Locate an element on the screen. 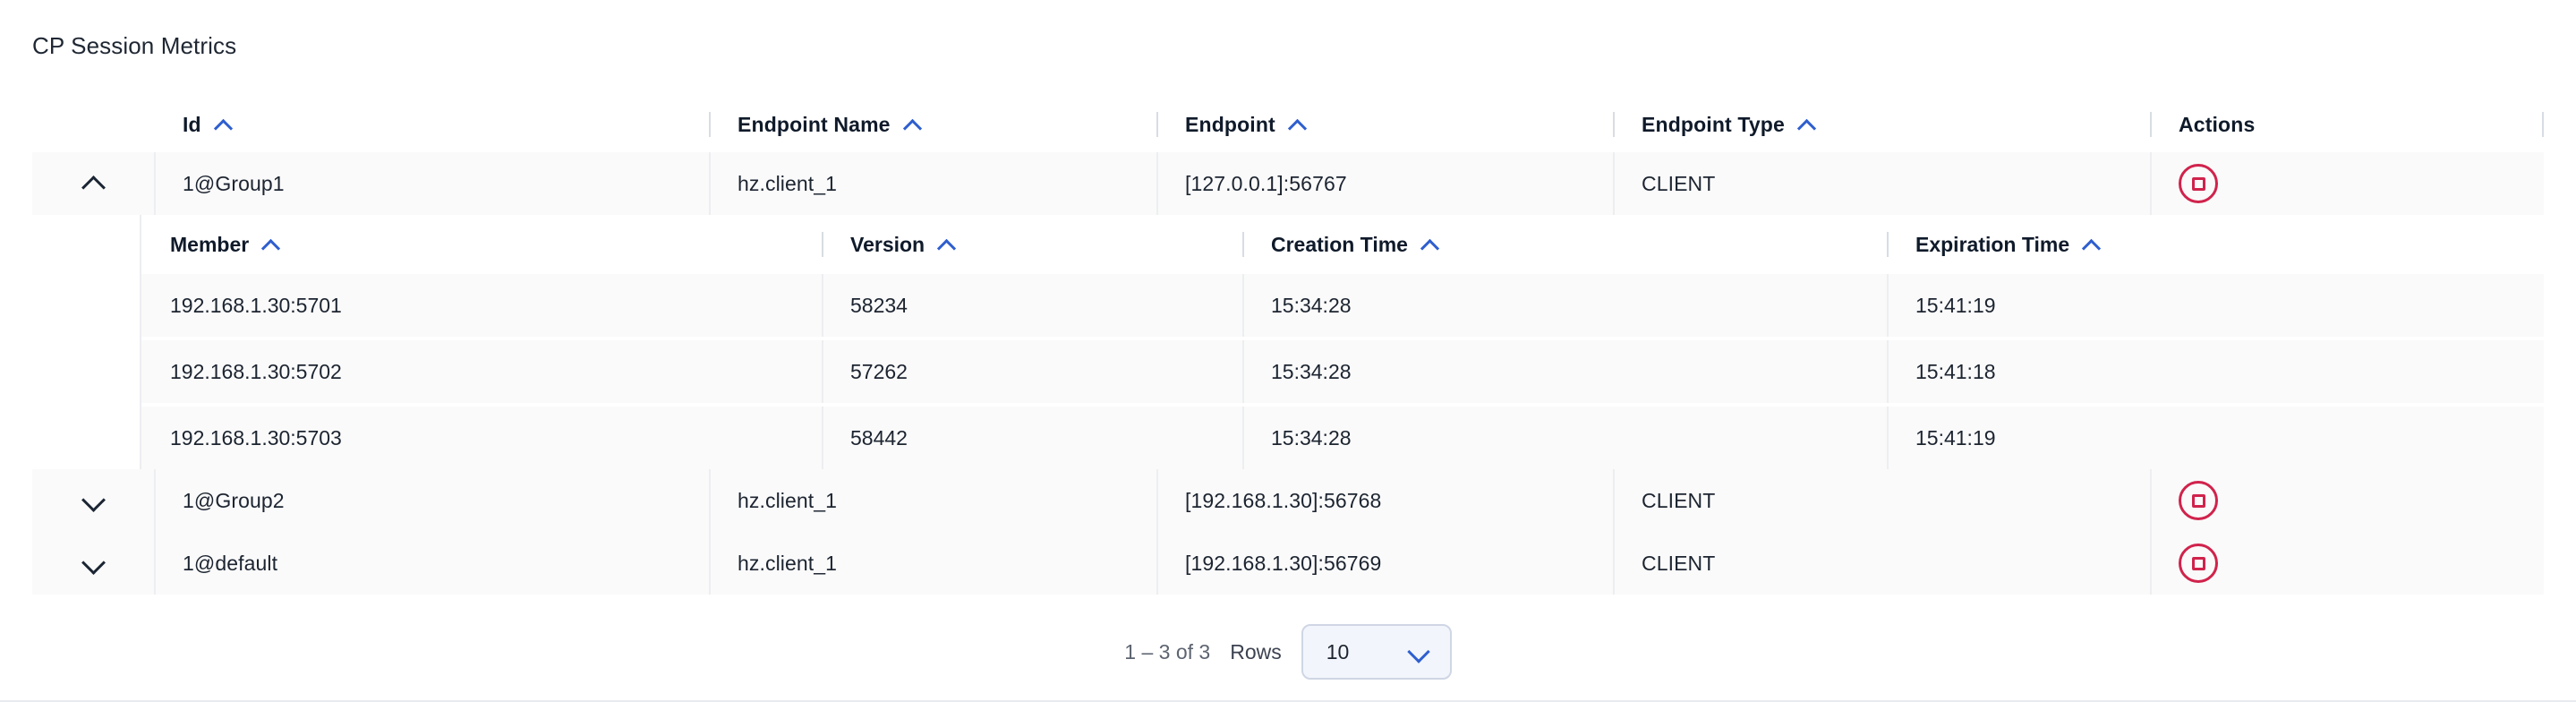  pagination-bar: 1 – 3 of 3 Rows 10 is located at coordinates (1288, 653).